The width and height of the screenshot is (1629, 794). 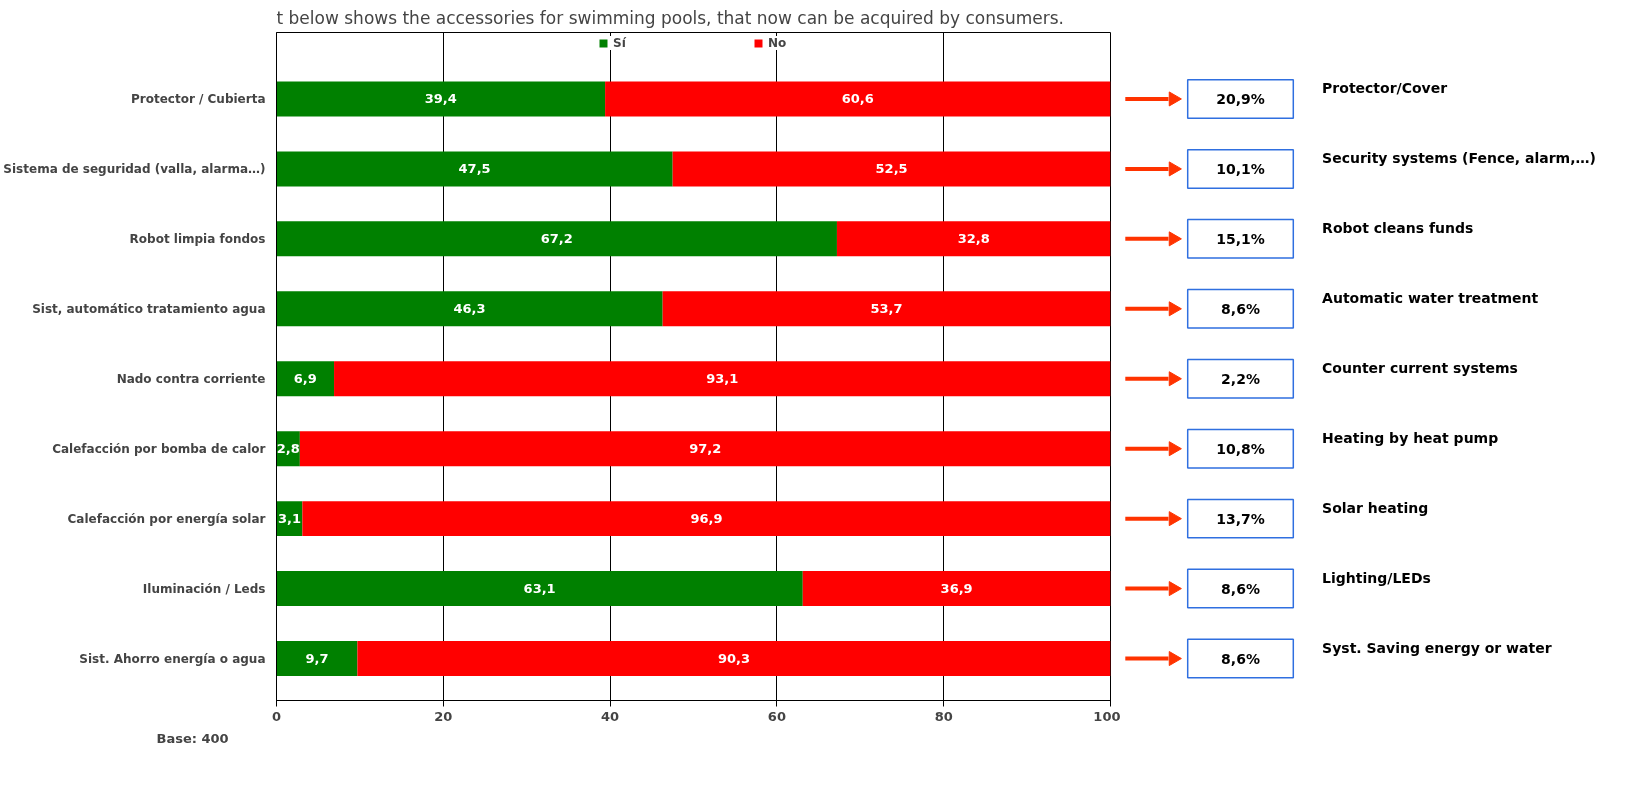 I want to click on data-label: 46,3, so click(x=469, y=309).